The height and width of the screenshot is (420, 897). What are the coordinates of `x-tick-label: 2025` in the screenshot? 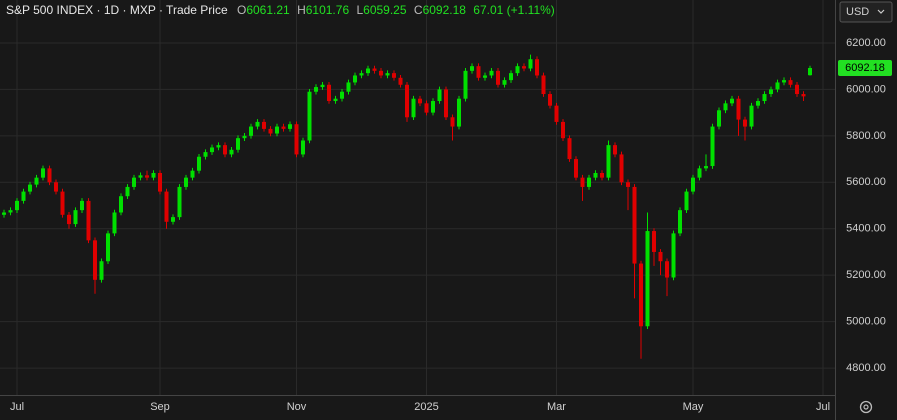 It's located at (426, 407).